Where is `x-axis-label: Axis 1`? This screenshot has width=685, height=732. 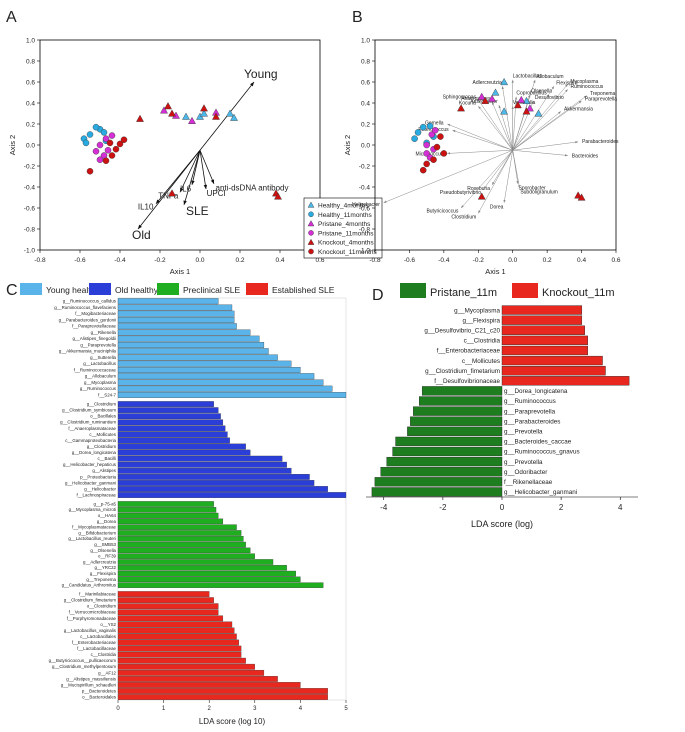
x-axis-label: Axis 1 is located at coordinates (495, 271).